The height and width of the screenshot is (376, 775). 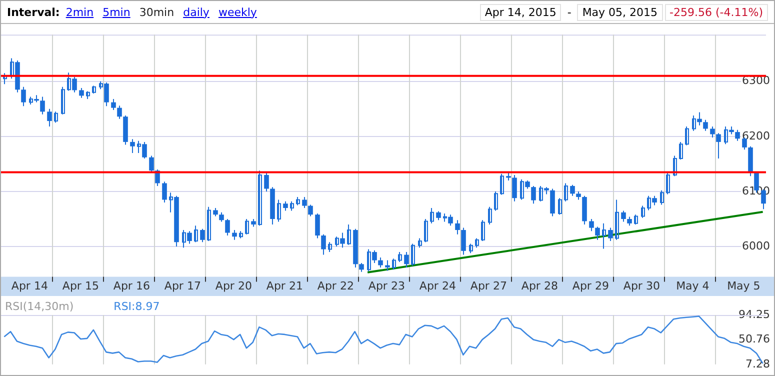 I want to click on x-tick-label: Apr 16, so click(x=131, y=285).